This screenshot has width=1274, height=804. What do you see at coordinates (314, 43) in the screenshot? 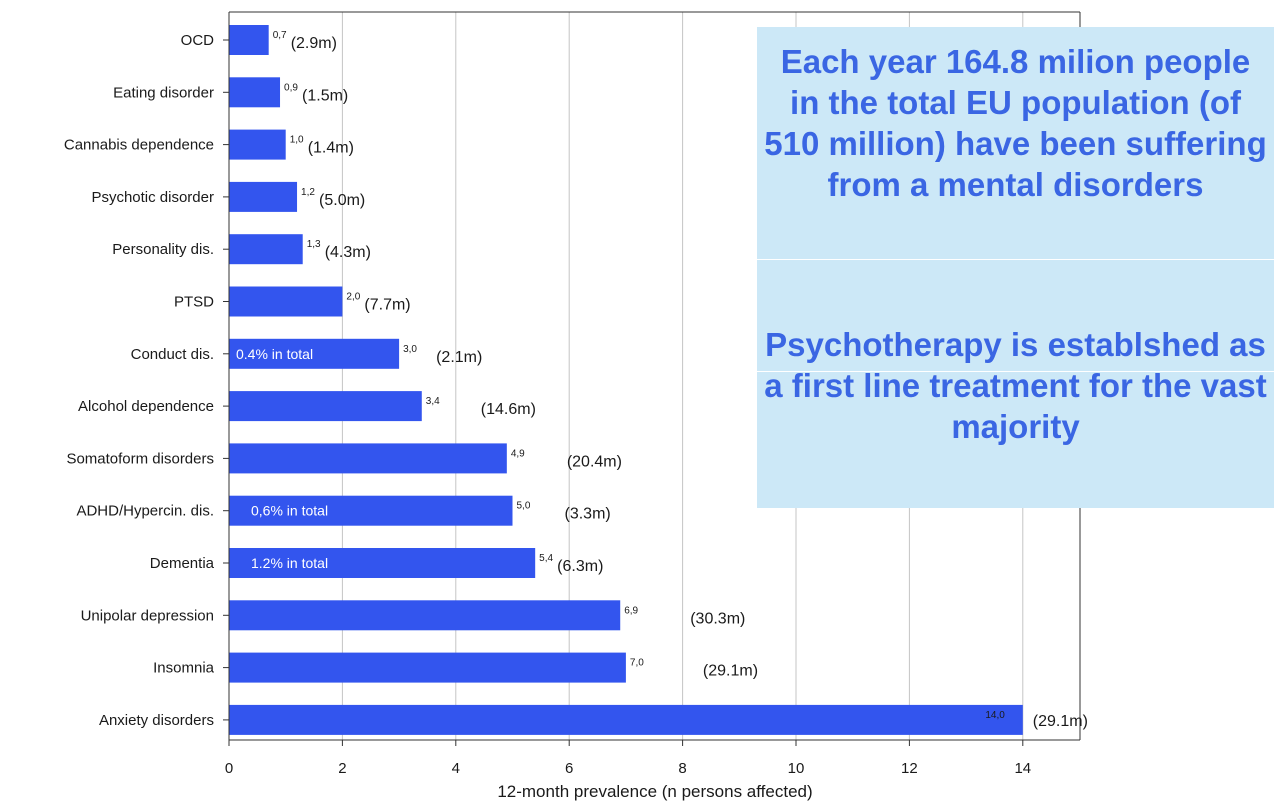
I see `persons-affected-label: (2.9m)` at bounding box center [314, 43].